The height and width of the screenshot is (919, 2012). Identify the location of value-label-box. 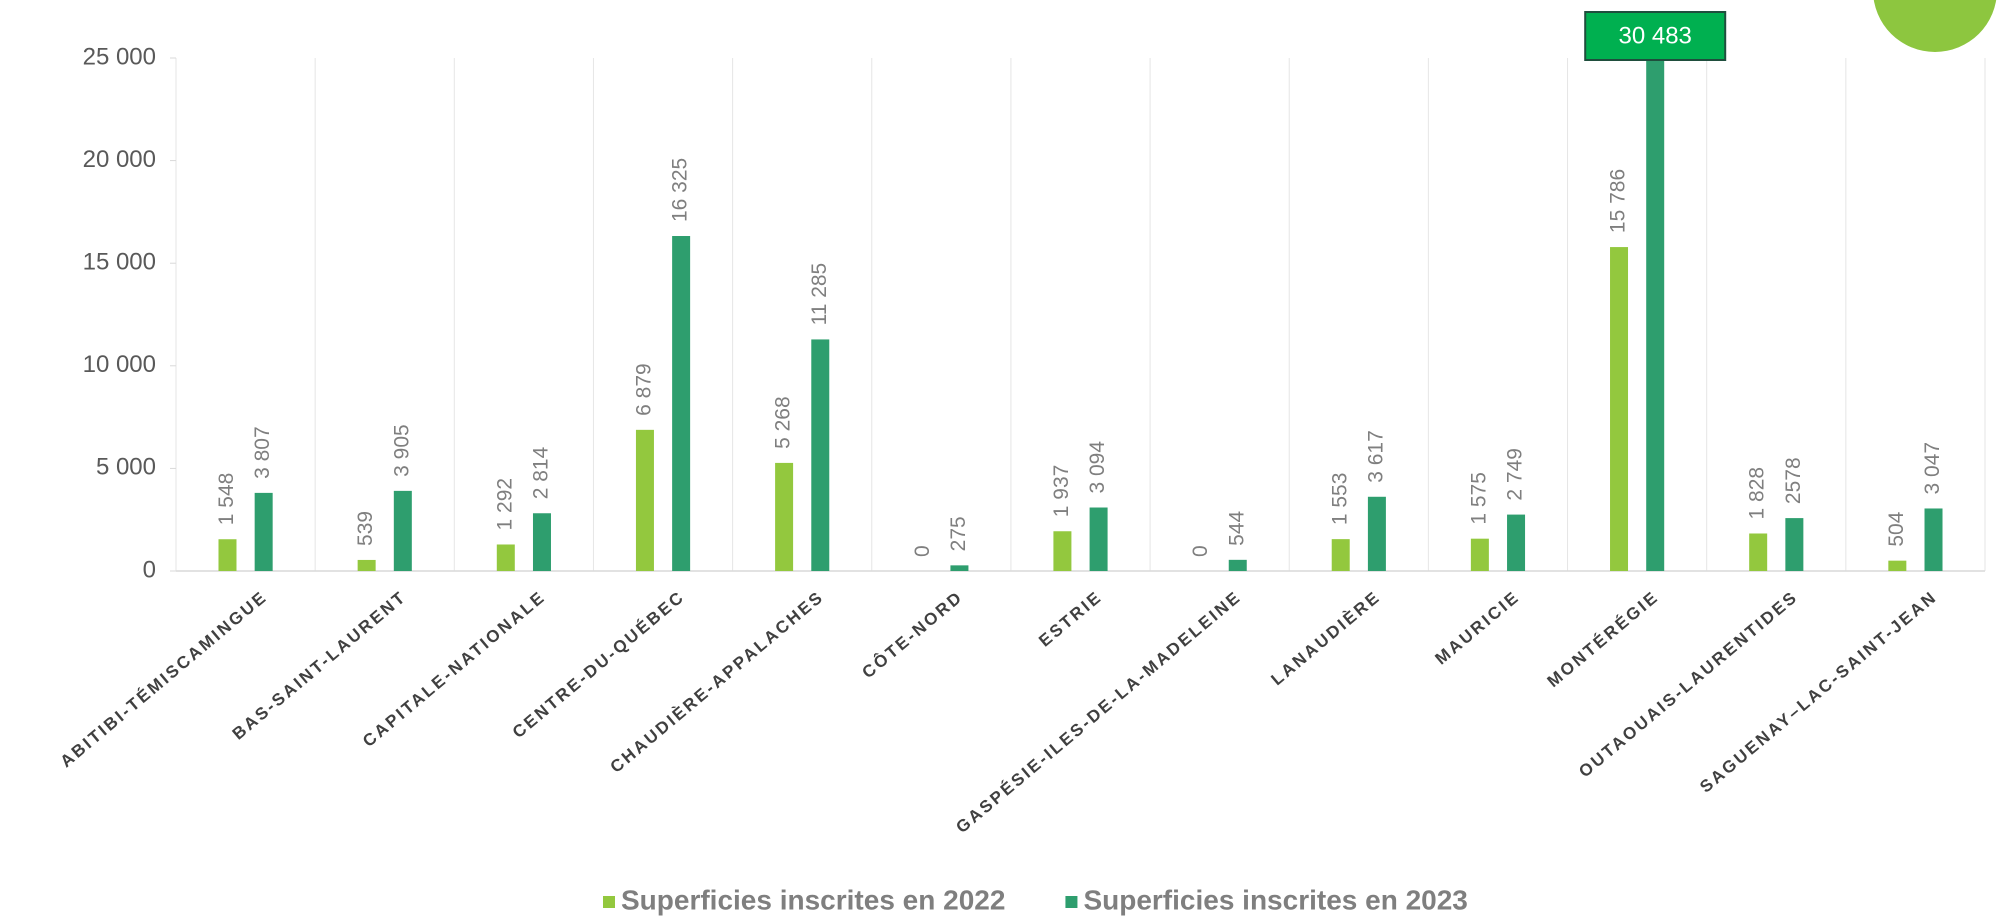
(1655, 36).